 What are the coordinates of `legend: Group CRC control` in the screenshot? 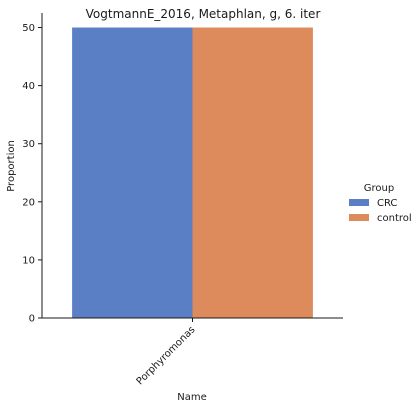 It's located at (380, 203).